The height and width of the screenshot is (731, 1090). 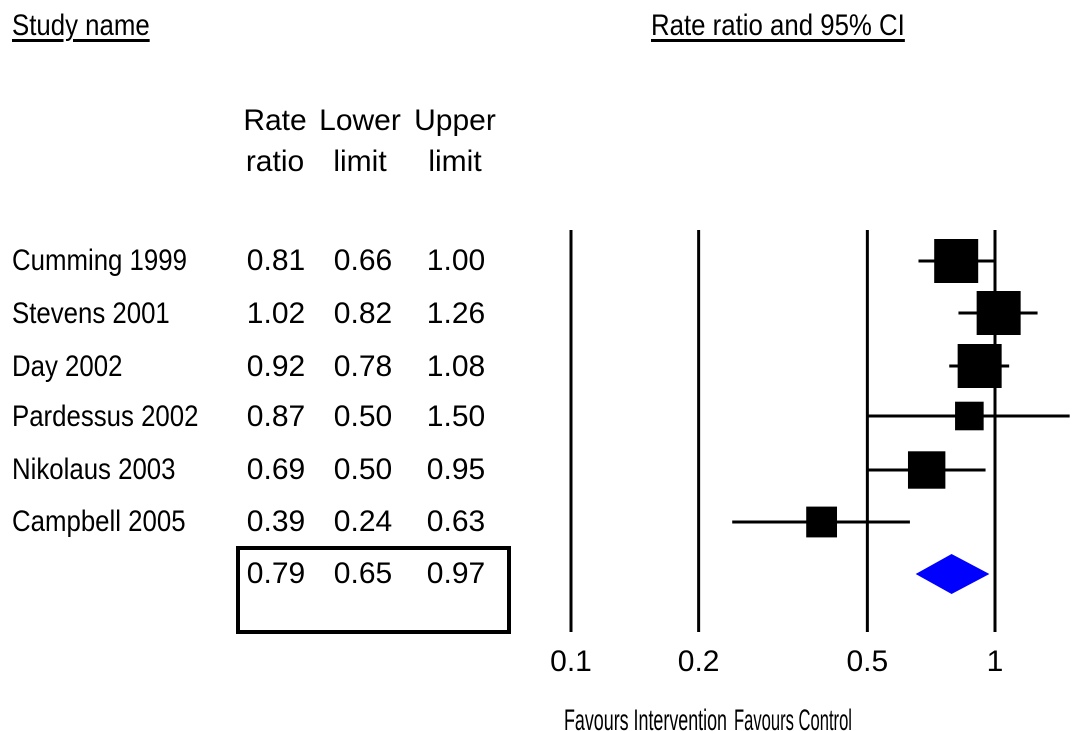 I want to click on study-name: Cumming 1999, so click(x=99, y=260).